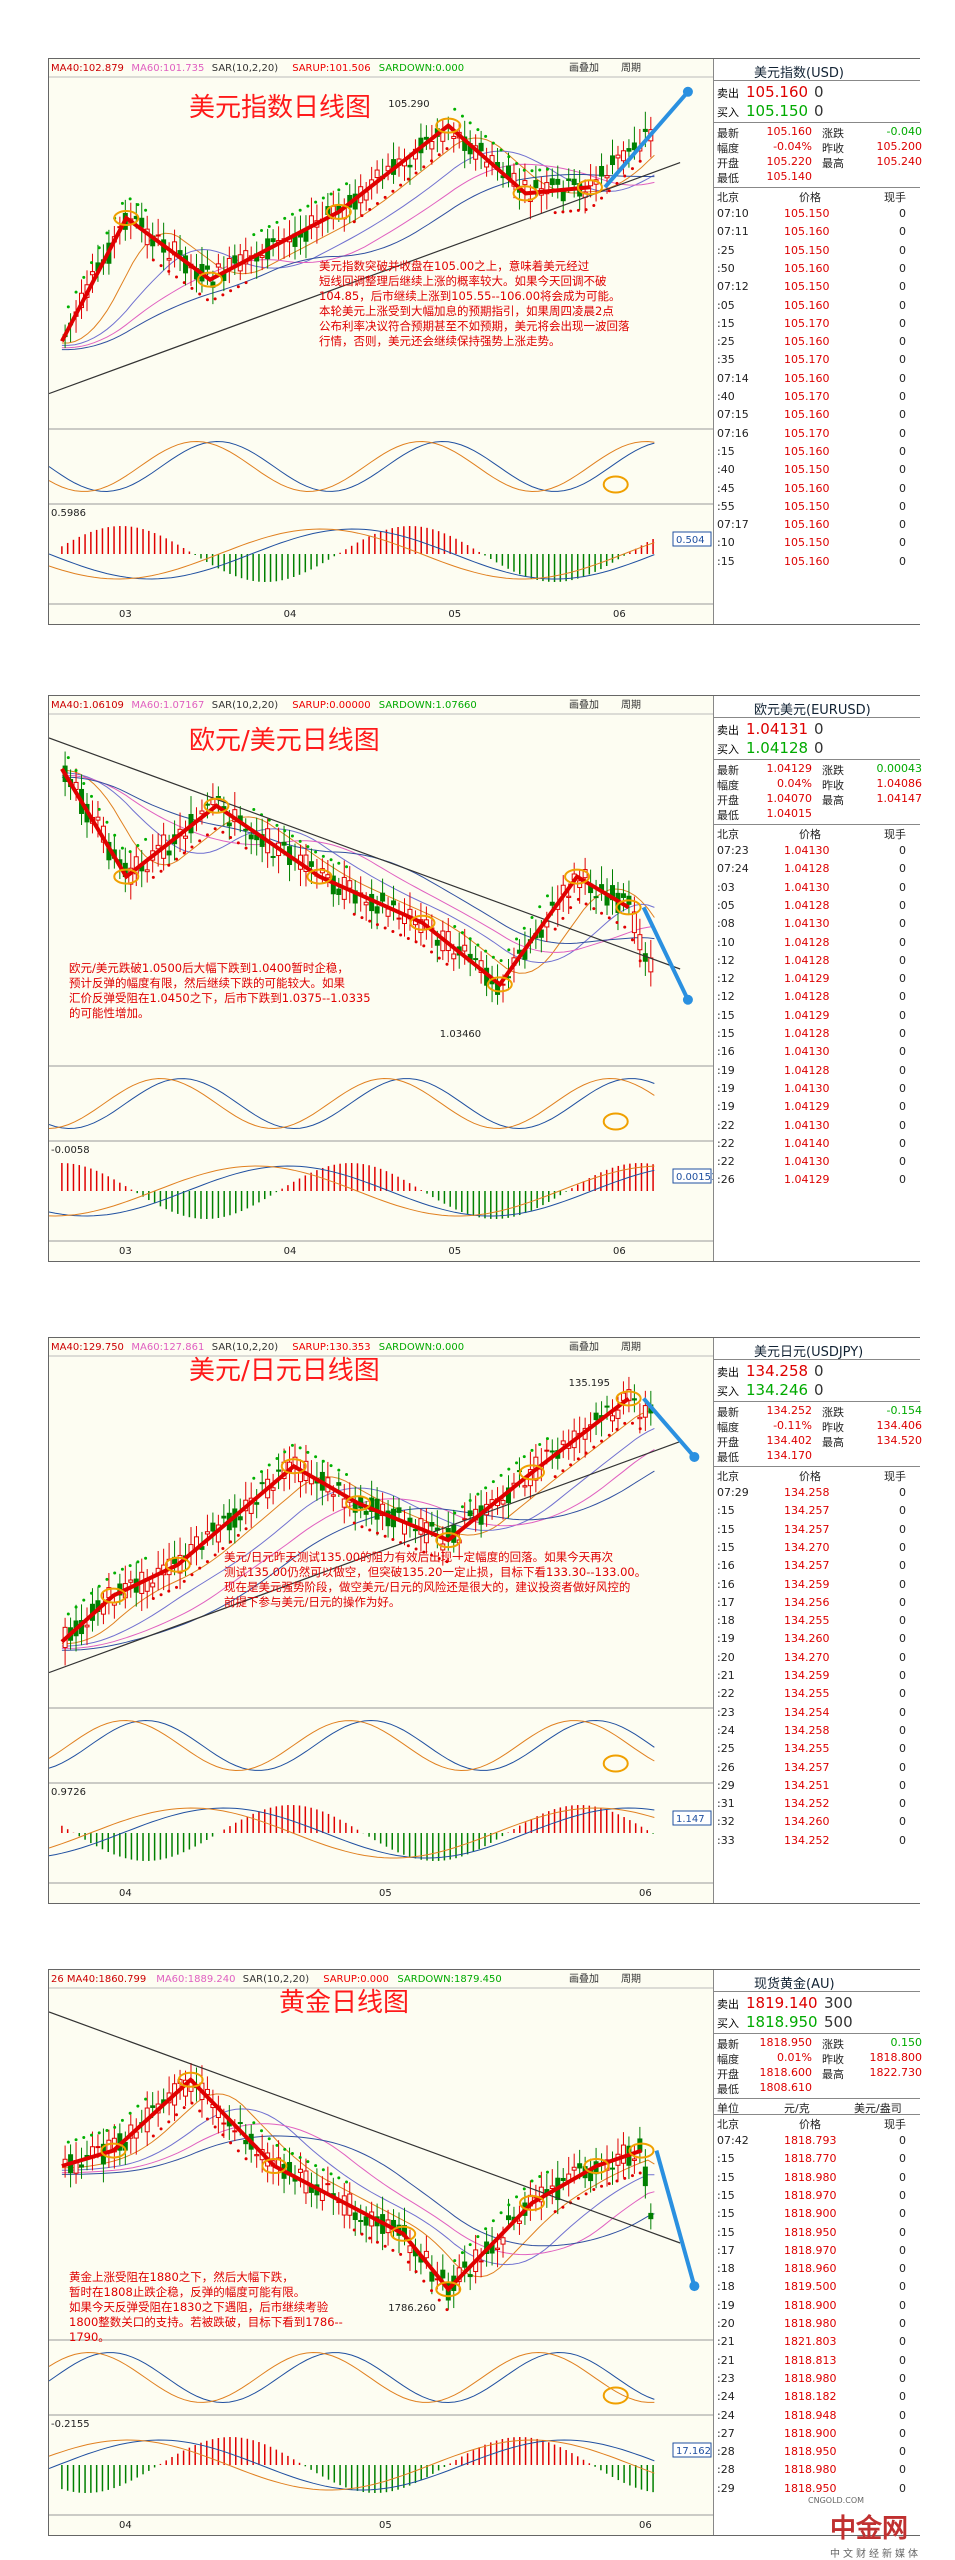 The height and width of the screenshot is (2560, 955). I want to click on tick-cell: 1.04128, so click(807, 869).